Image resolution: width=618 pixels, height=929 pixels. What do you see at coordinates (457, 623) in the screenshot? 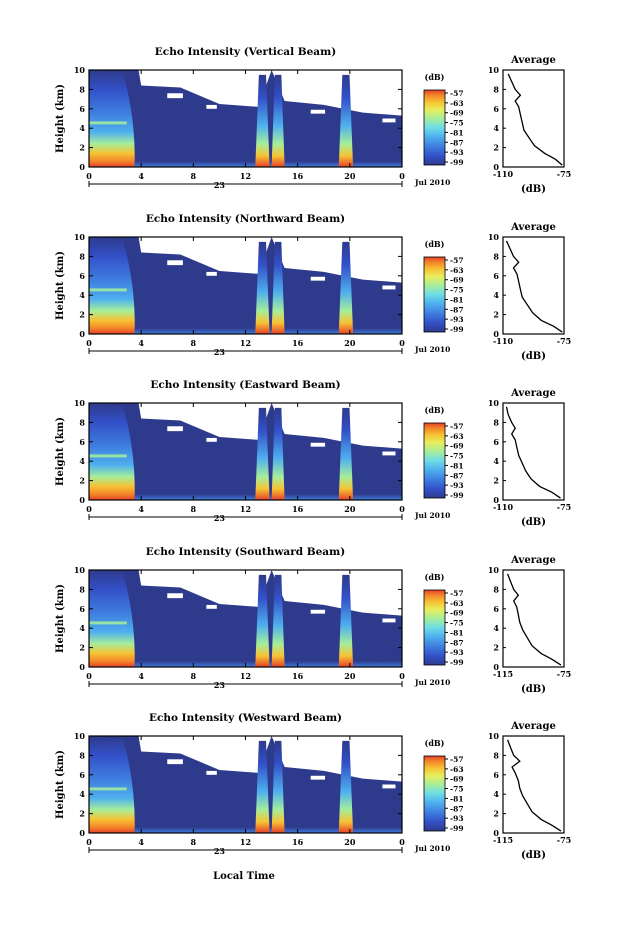
I see `colorbar-tick-label: -75` at bounding box center [457, 623].